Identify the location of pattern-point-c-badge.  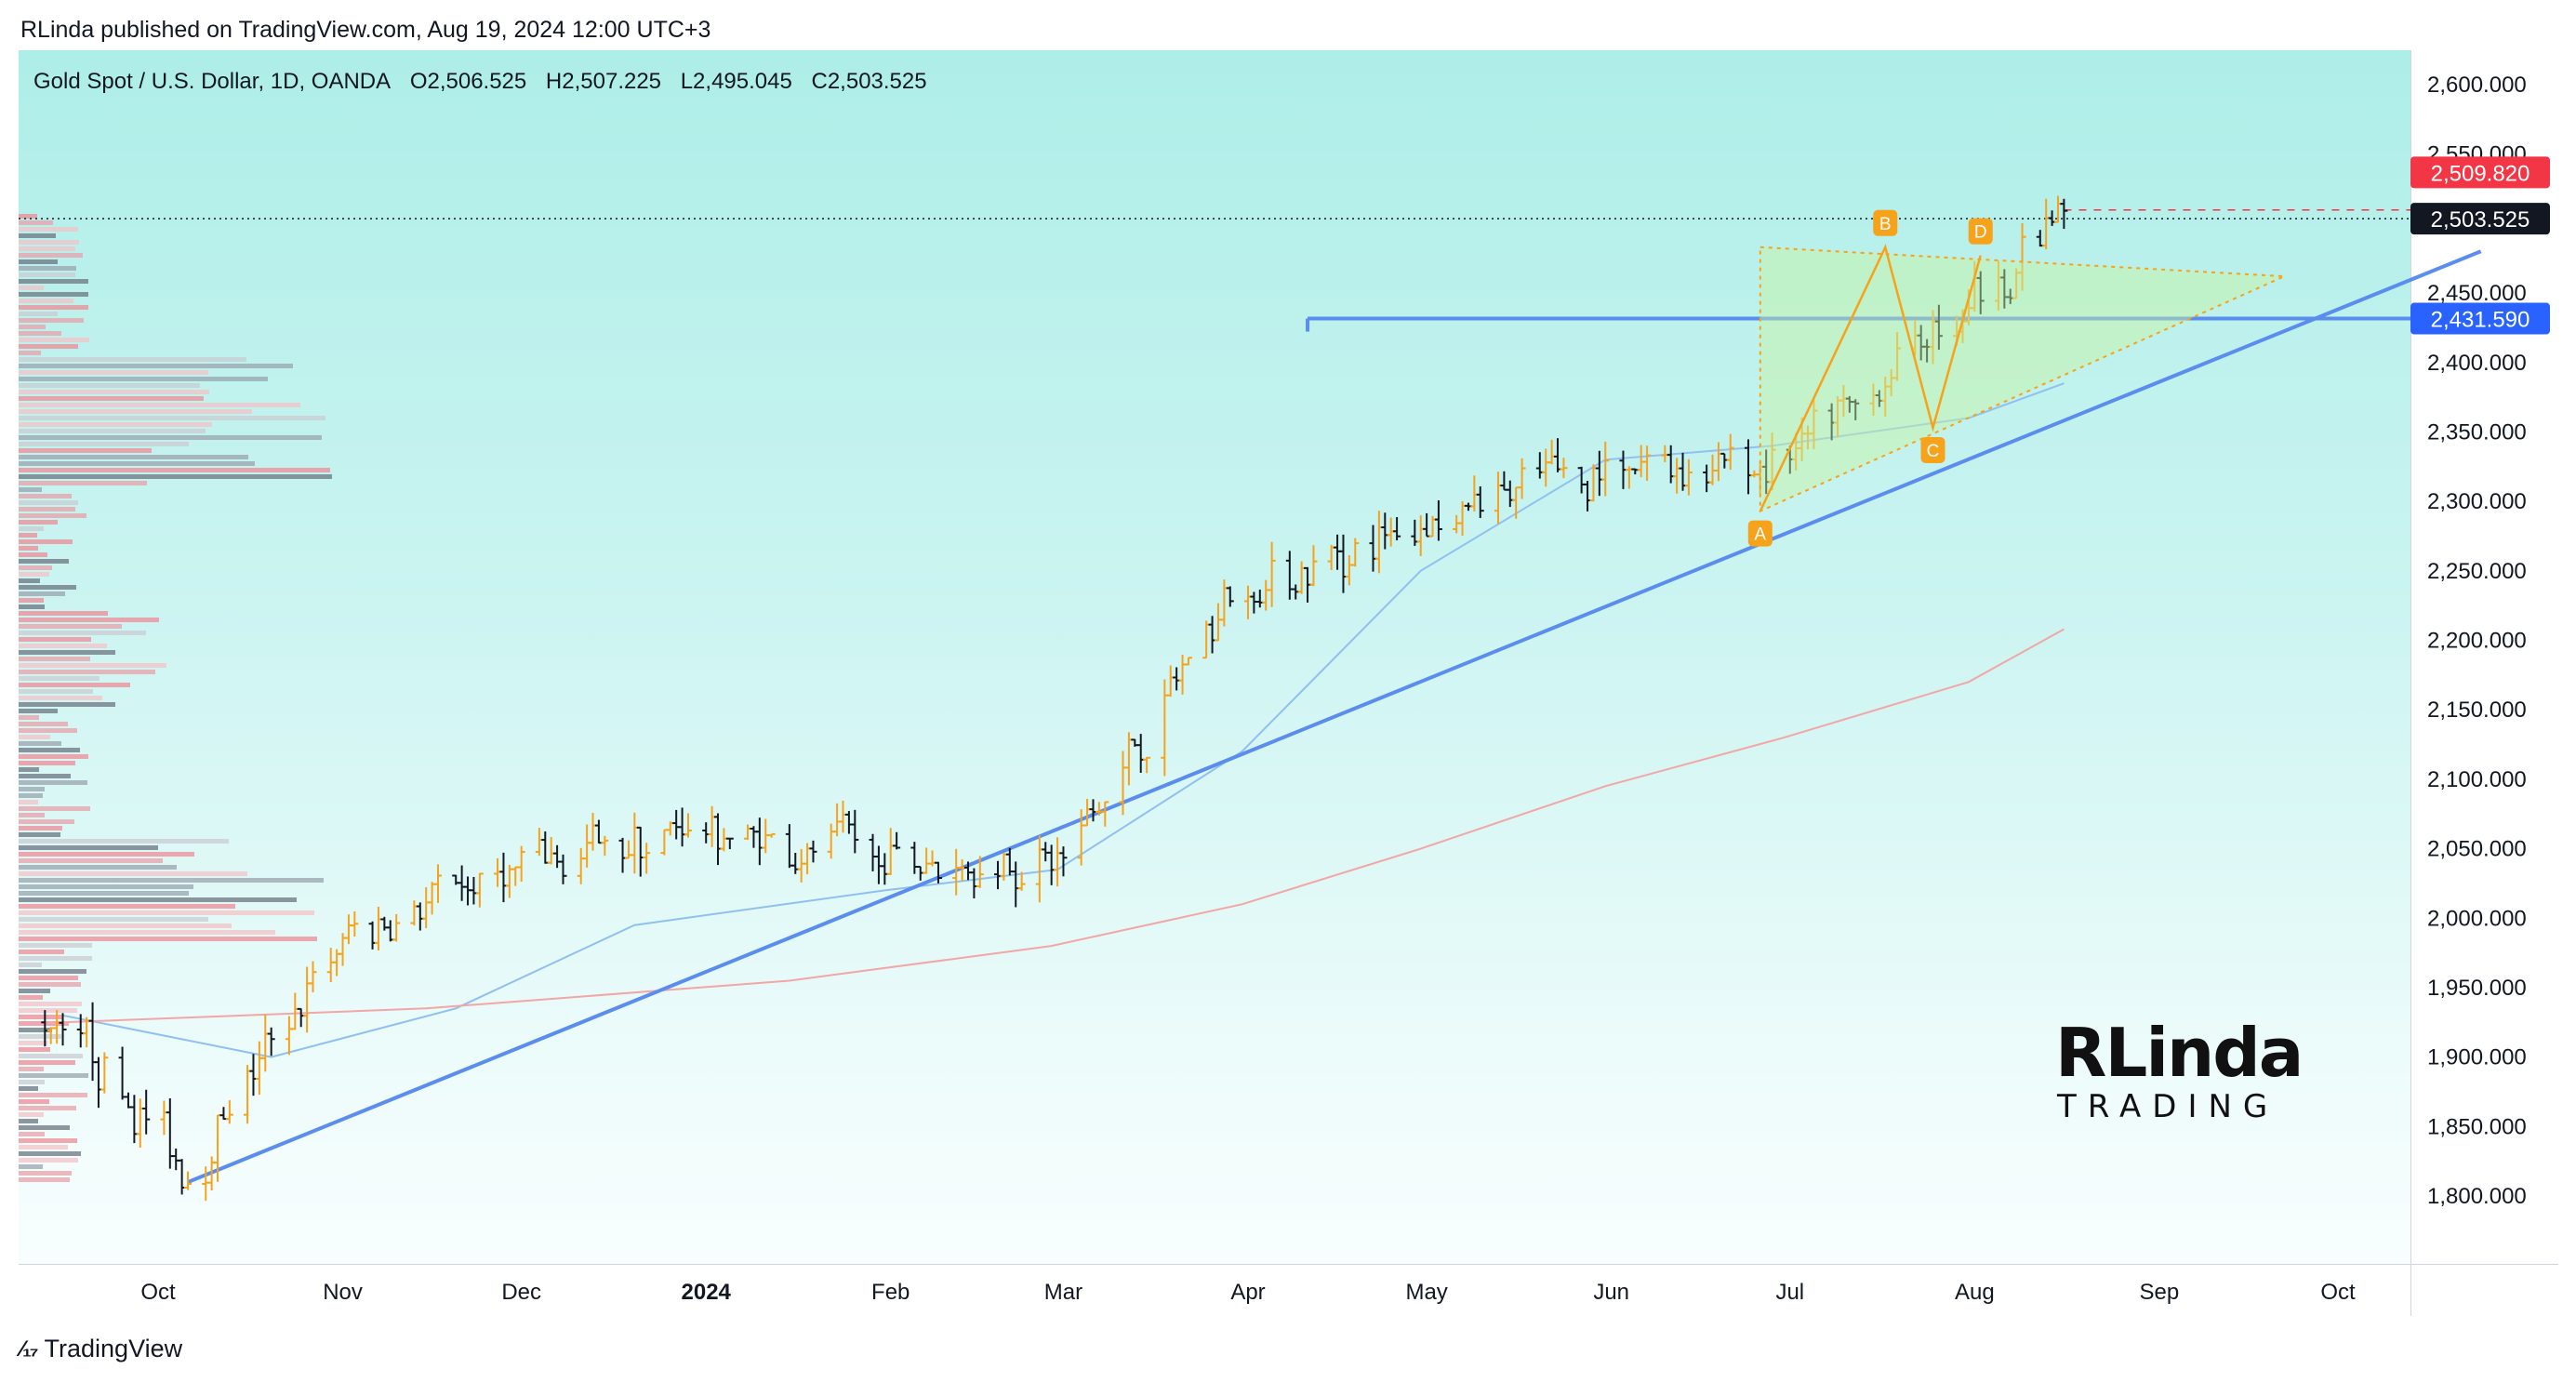
(1932, 450).